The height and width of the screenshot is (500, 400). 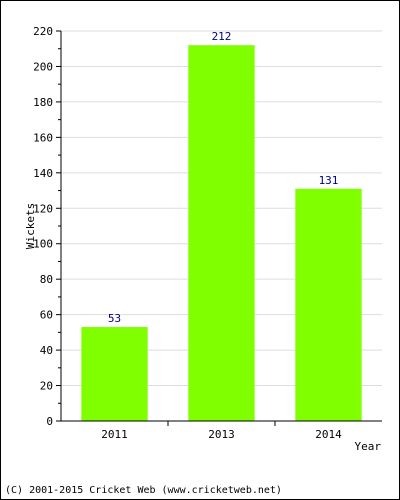 What do you see at coordinates (43, 208) in the screenshot?
I see `y-tick-label: 120` at bounding box center [43, 208].